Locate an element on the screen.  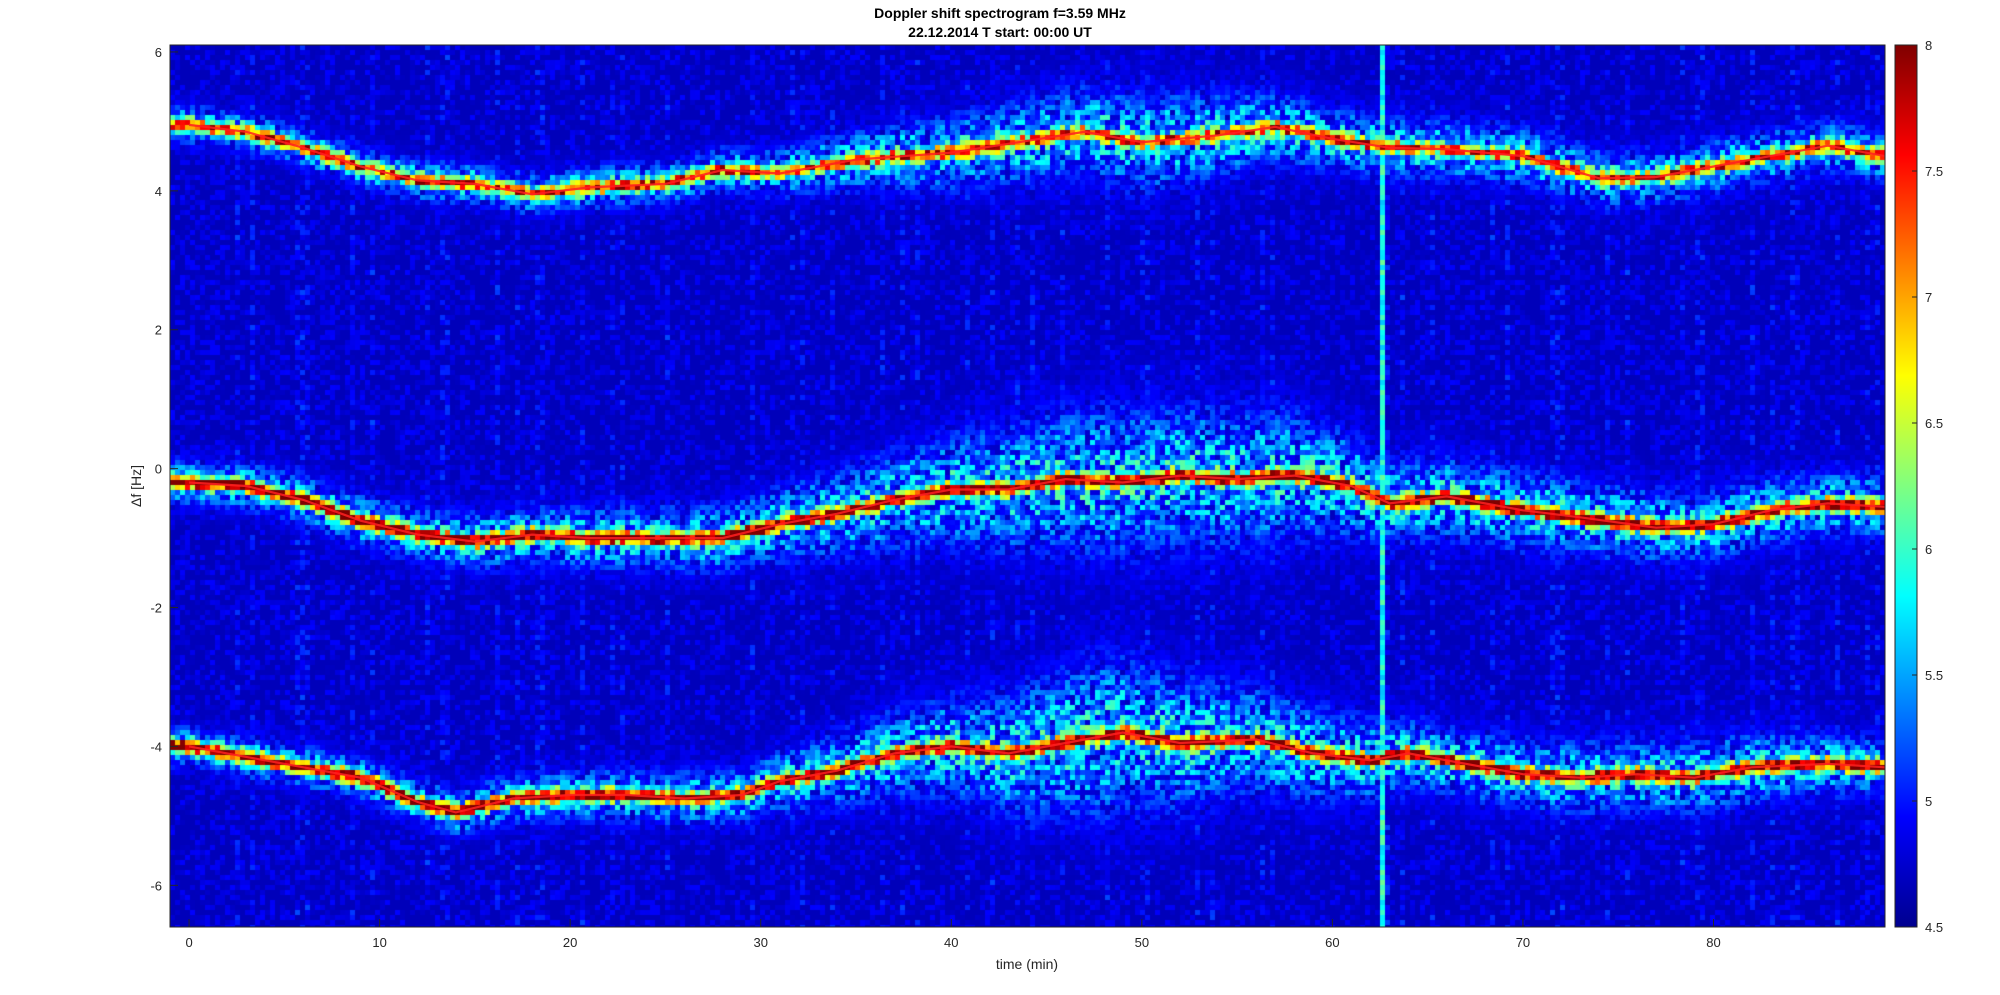
chart-title: Doppler shift spectrogram f=3.59 MHz is located at coordinates (1000, 13).